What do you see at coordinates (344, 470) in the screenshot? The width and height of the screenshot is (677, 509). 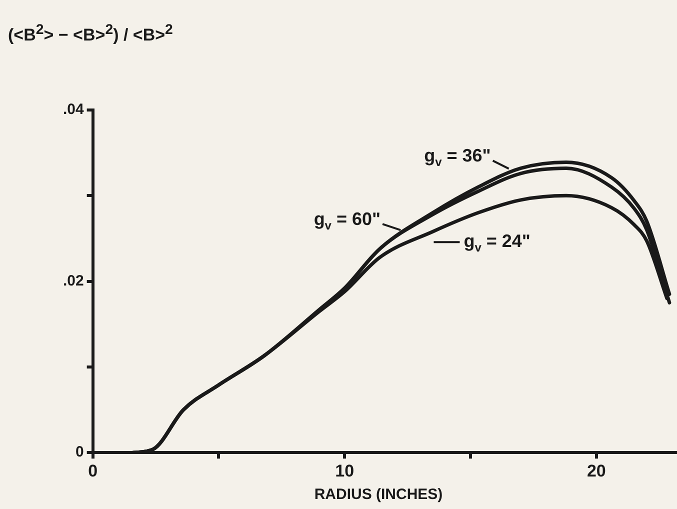 I see `x-tick-label: 10` at bounding box center [344, 470].